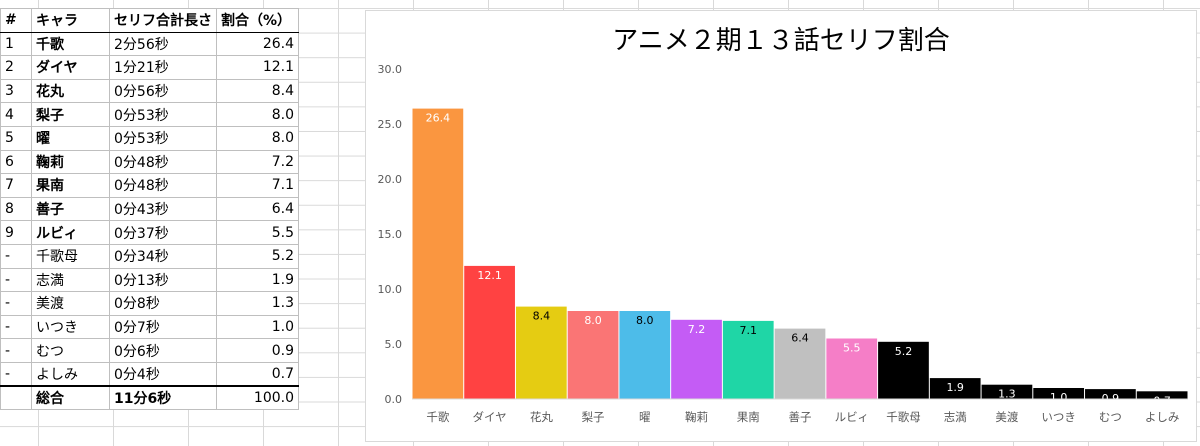 The height and width of the screenshot is (446, 1200). I want to click on dialogue-length-cell: 1分21秒, so click(163, 67).